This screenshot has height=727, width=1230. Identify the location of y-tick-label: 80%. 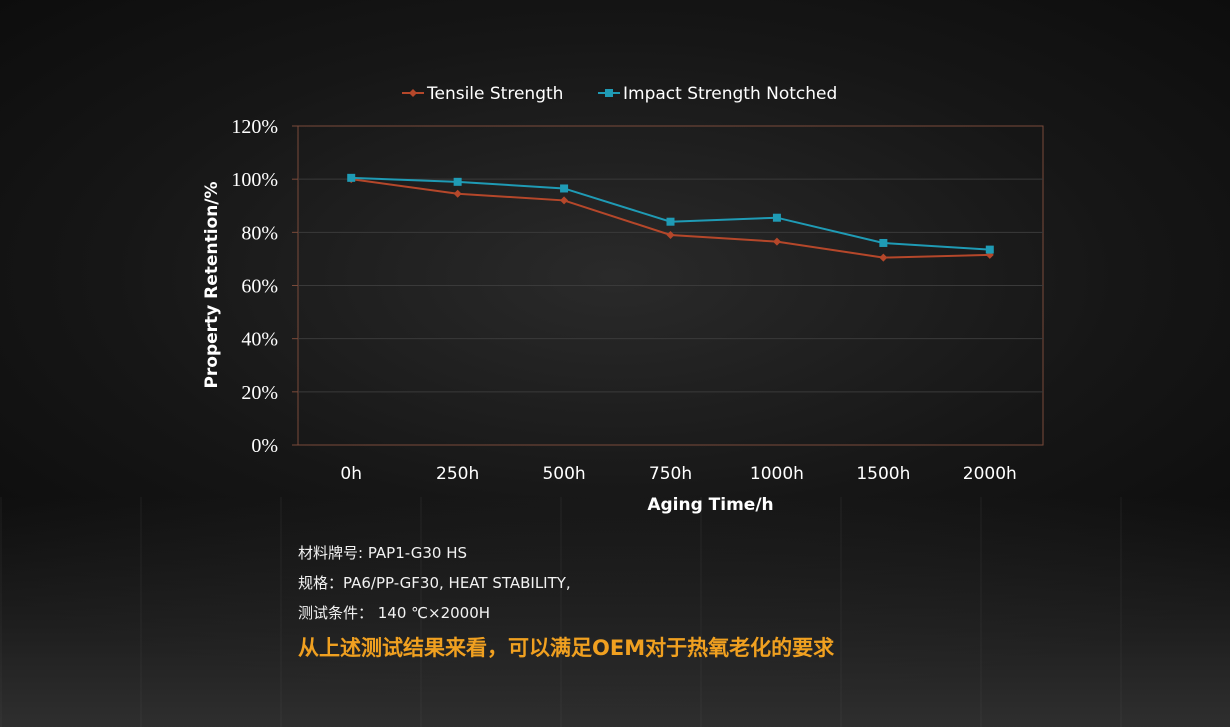
(259, 233).